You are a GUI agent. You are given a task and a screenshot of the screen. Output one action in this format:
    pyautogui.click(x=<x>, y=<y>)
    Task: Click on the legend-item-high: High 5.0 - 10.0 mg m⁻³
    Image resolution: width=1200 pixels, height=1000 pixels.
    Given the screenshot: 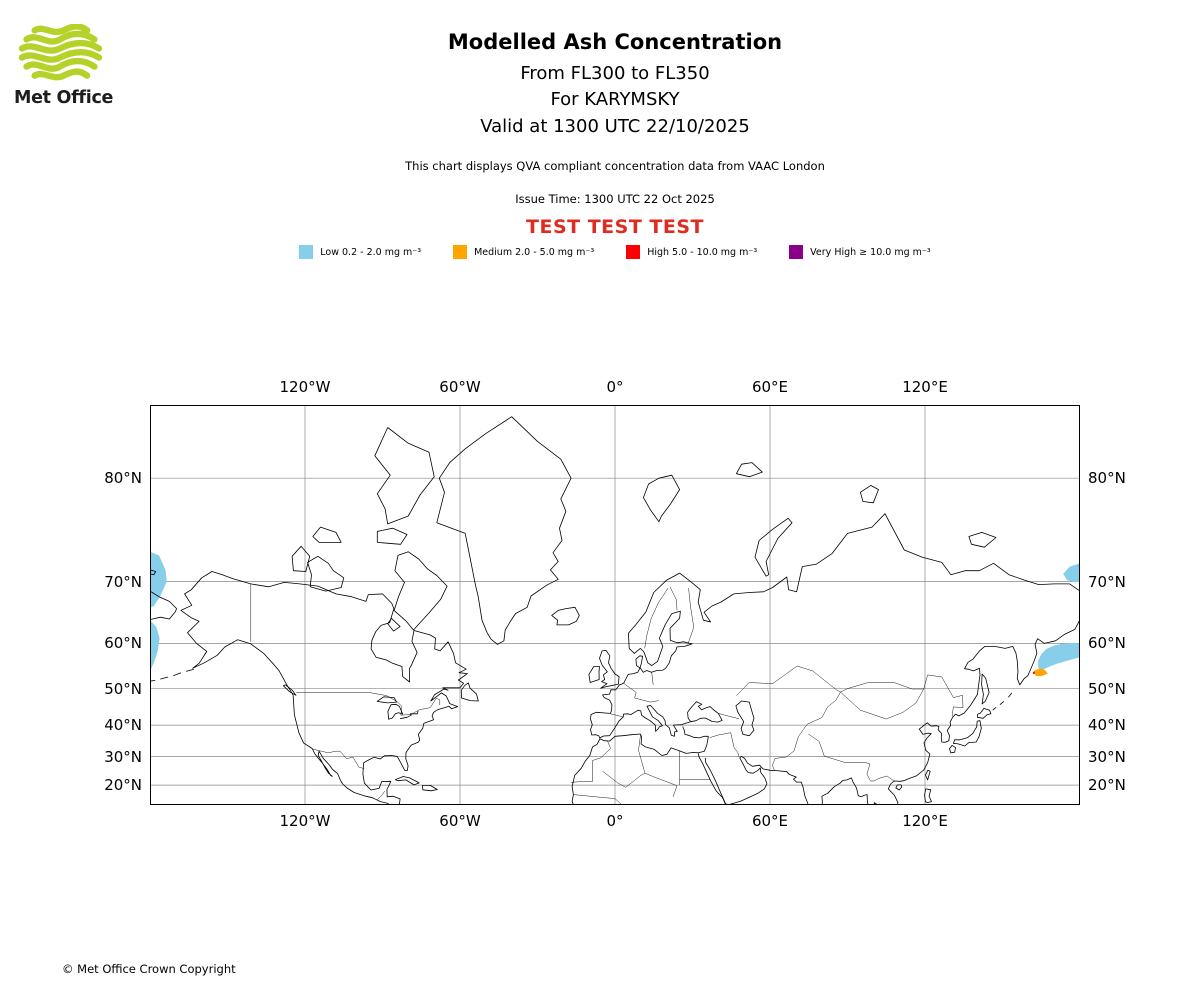 What is the action you would take?
    pyautogui.click(x=691, y=252)
    